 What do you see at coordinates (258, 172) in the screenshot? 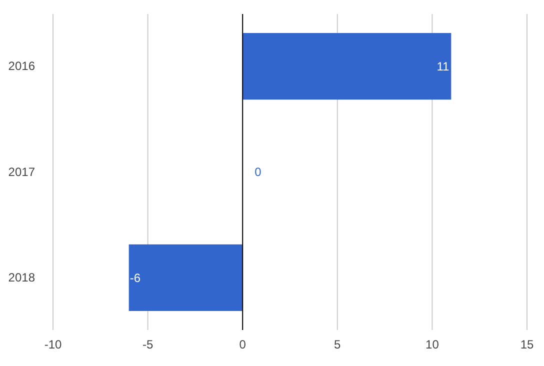
I see `data-label: 0` at bounding box center [258, 172].